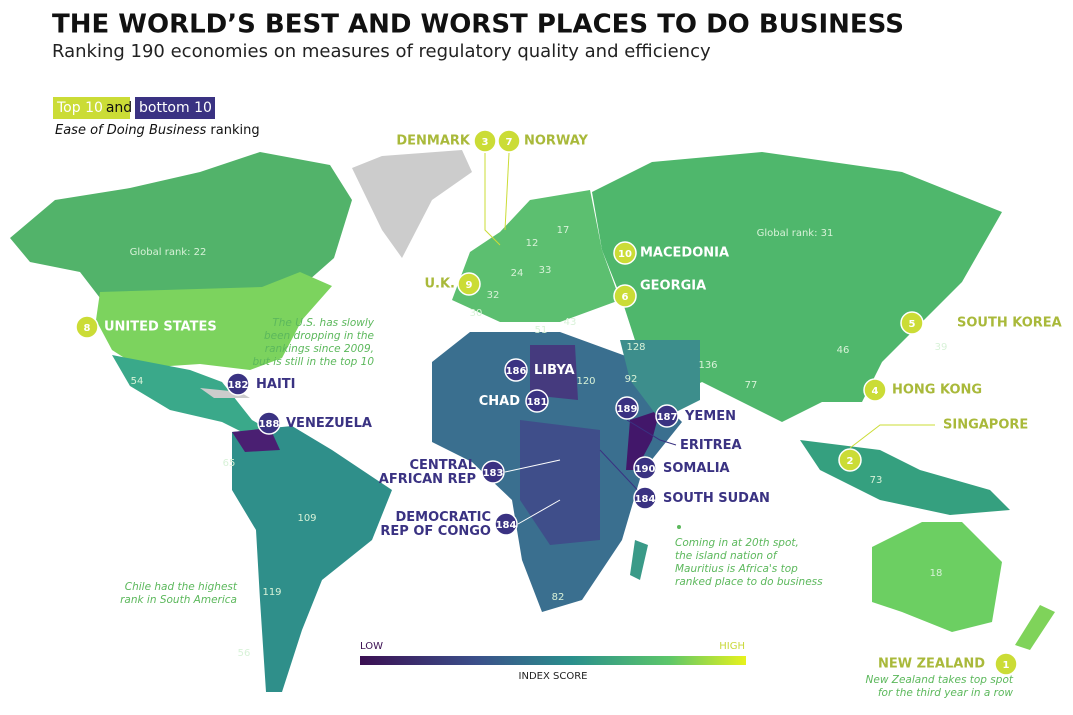  Describe the element at coordinates (439, 284) in the screenshot. I see `top-country: U.K.` at that location.